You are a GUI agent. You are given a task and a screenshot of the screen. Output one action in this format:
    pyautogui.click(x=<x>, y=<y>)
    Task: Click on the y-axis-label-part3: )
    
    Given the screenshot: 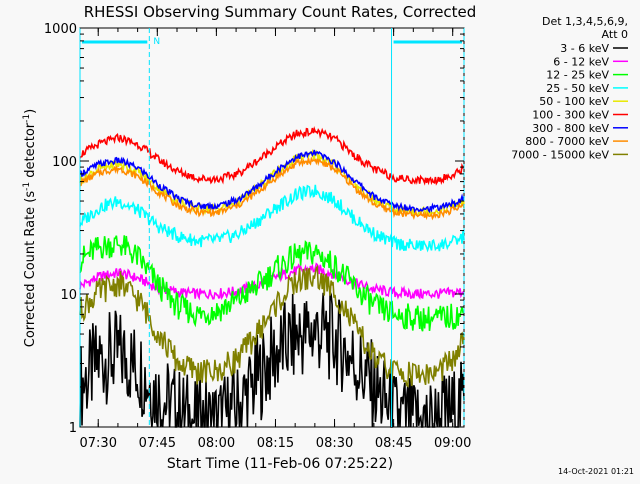 What is the action you would take?
    pyautogui.click(x=30, y=111)
    